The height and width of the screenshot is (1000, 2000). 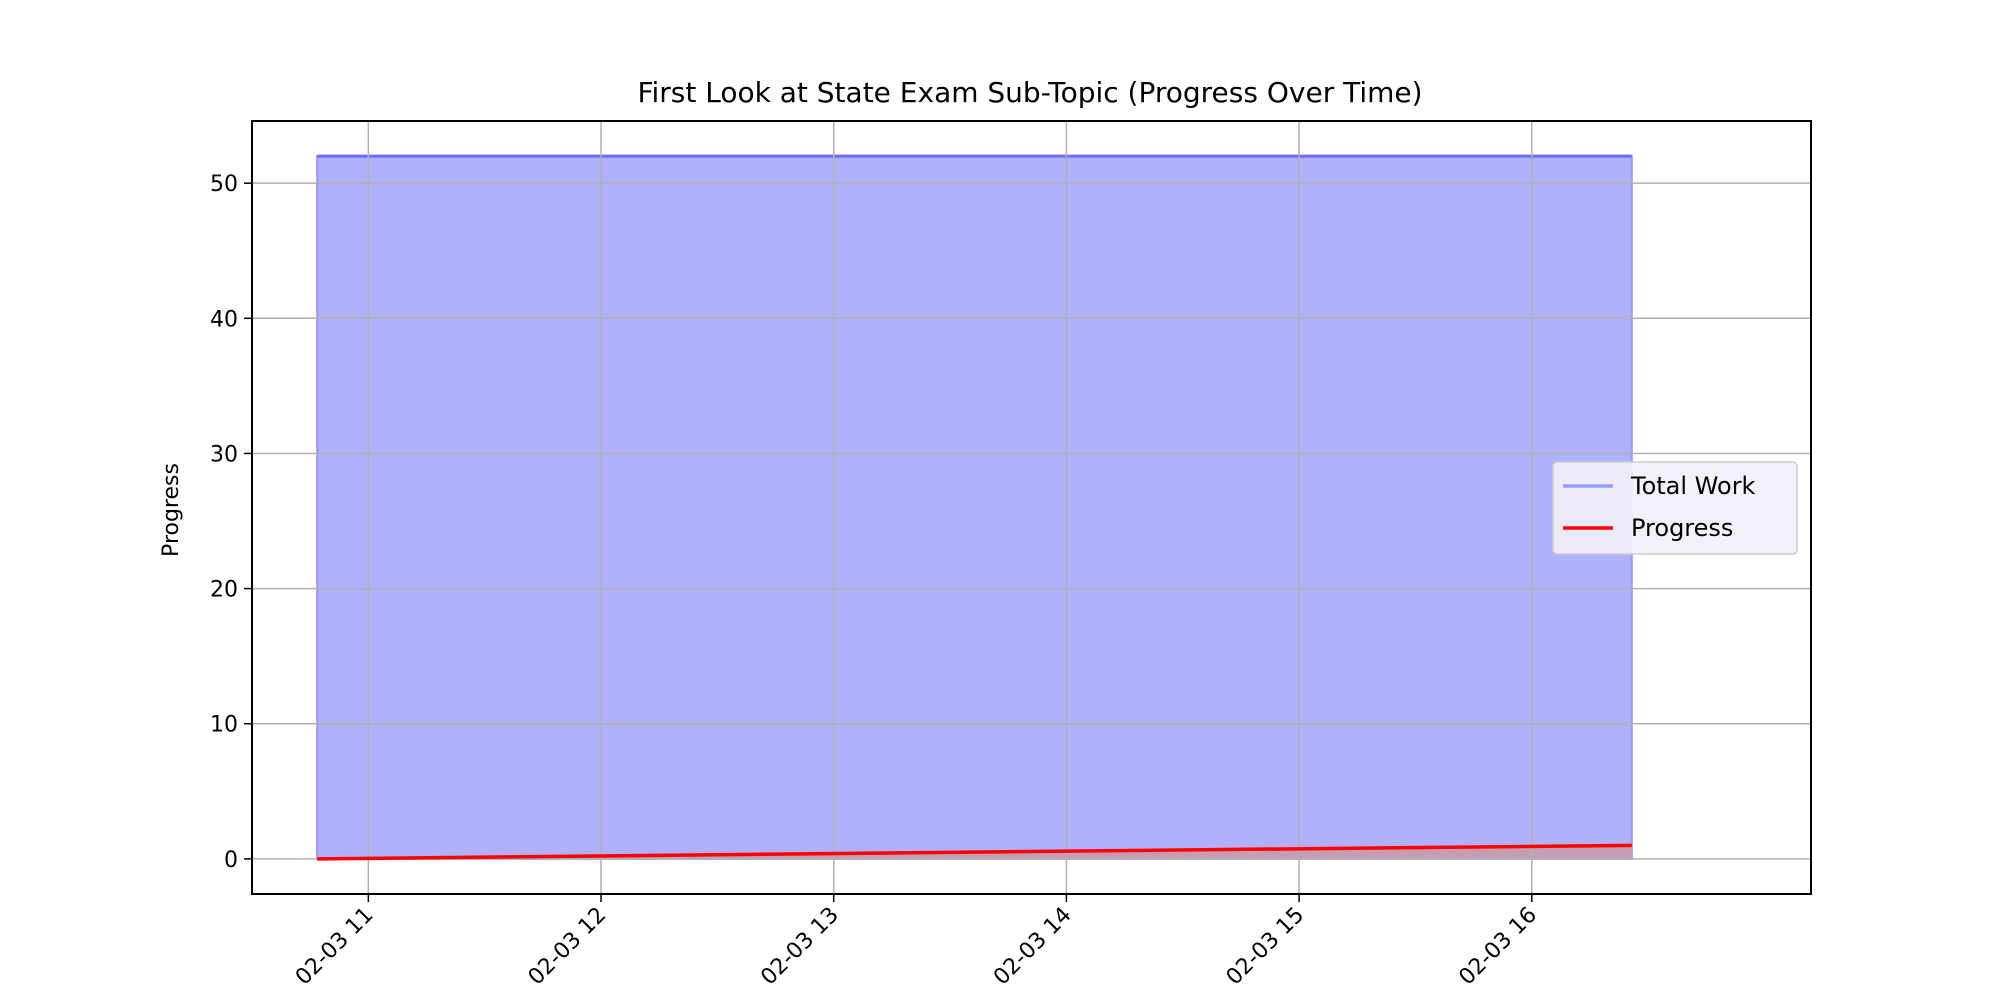 I want to click on legend-label: Progress, so click(x=1682, y=528).